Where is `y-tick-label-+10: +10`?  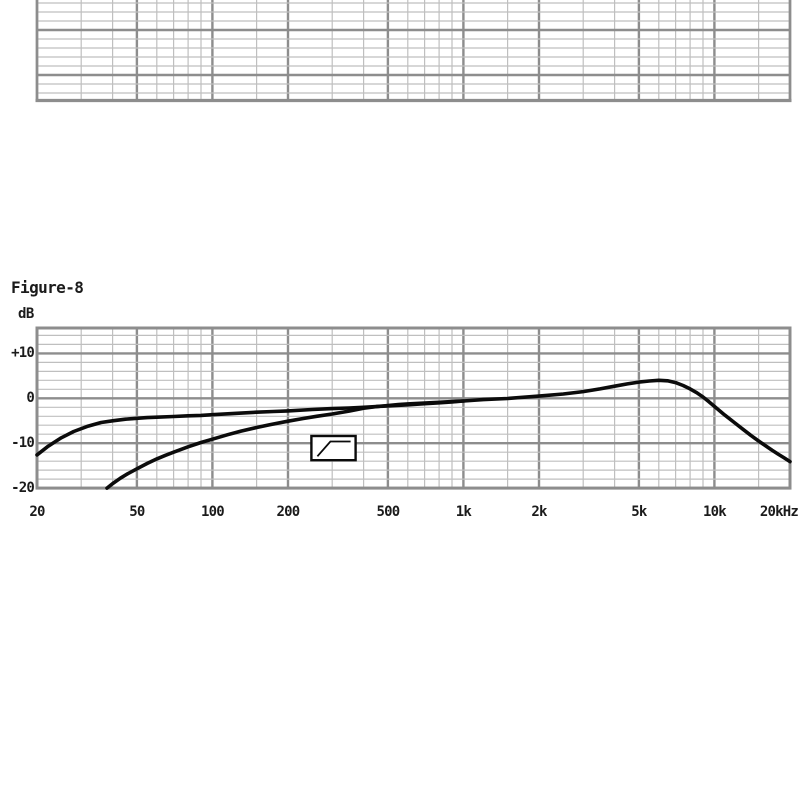 y-tick-label-+10: +10 is located at coordinates (23, 353).